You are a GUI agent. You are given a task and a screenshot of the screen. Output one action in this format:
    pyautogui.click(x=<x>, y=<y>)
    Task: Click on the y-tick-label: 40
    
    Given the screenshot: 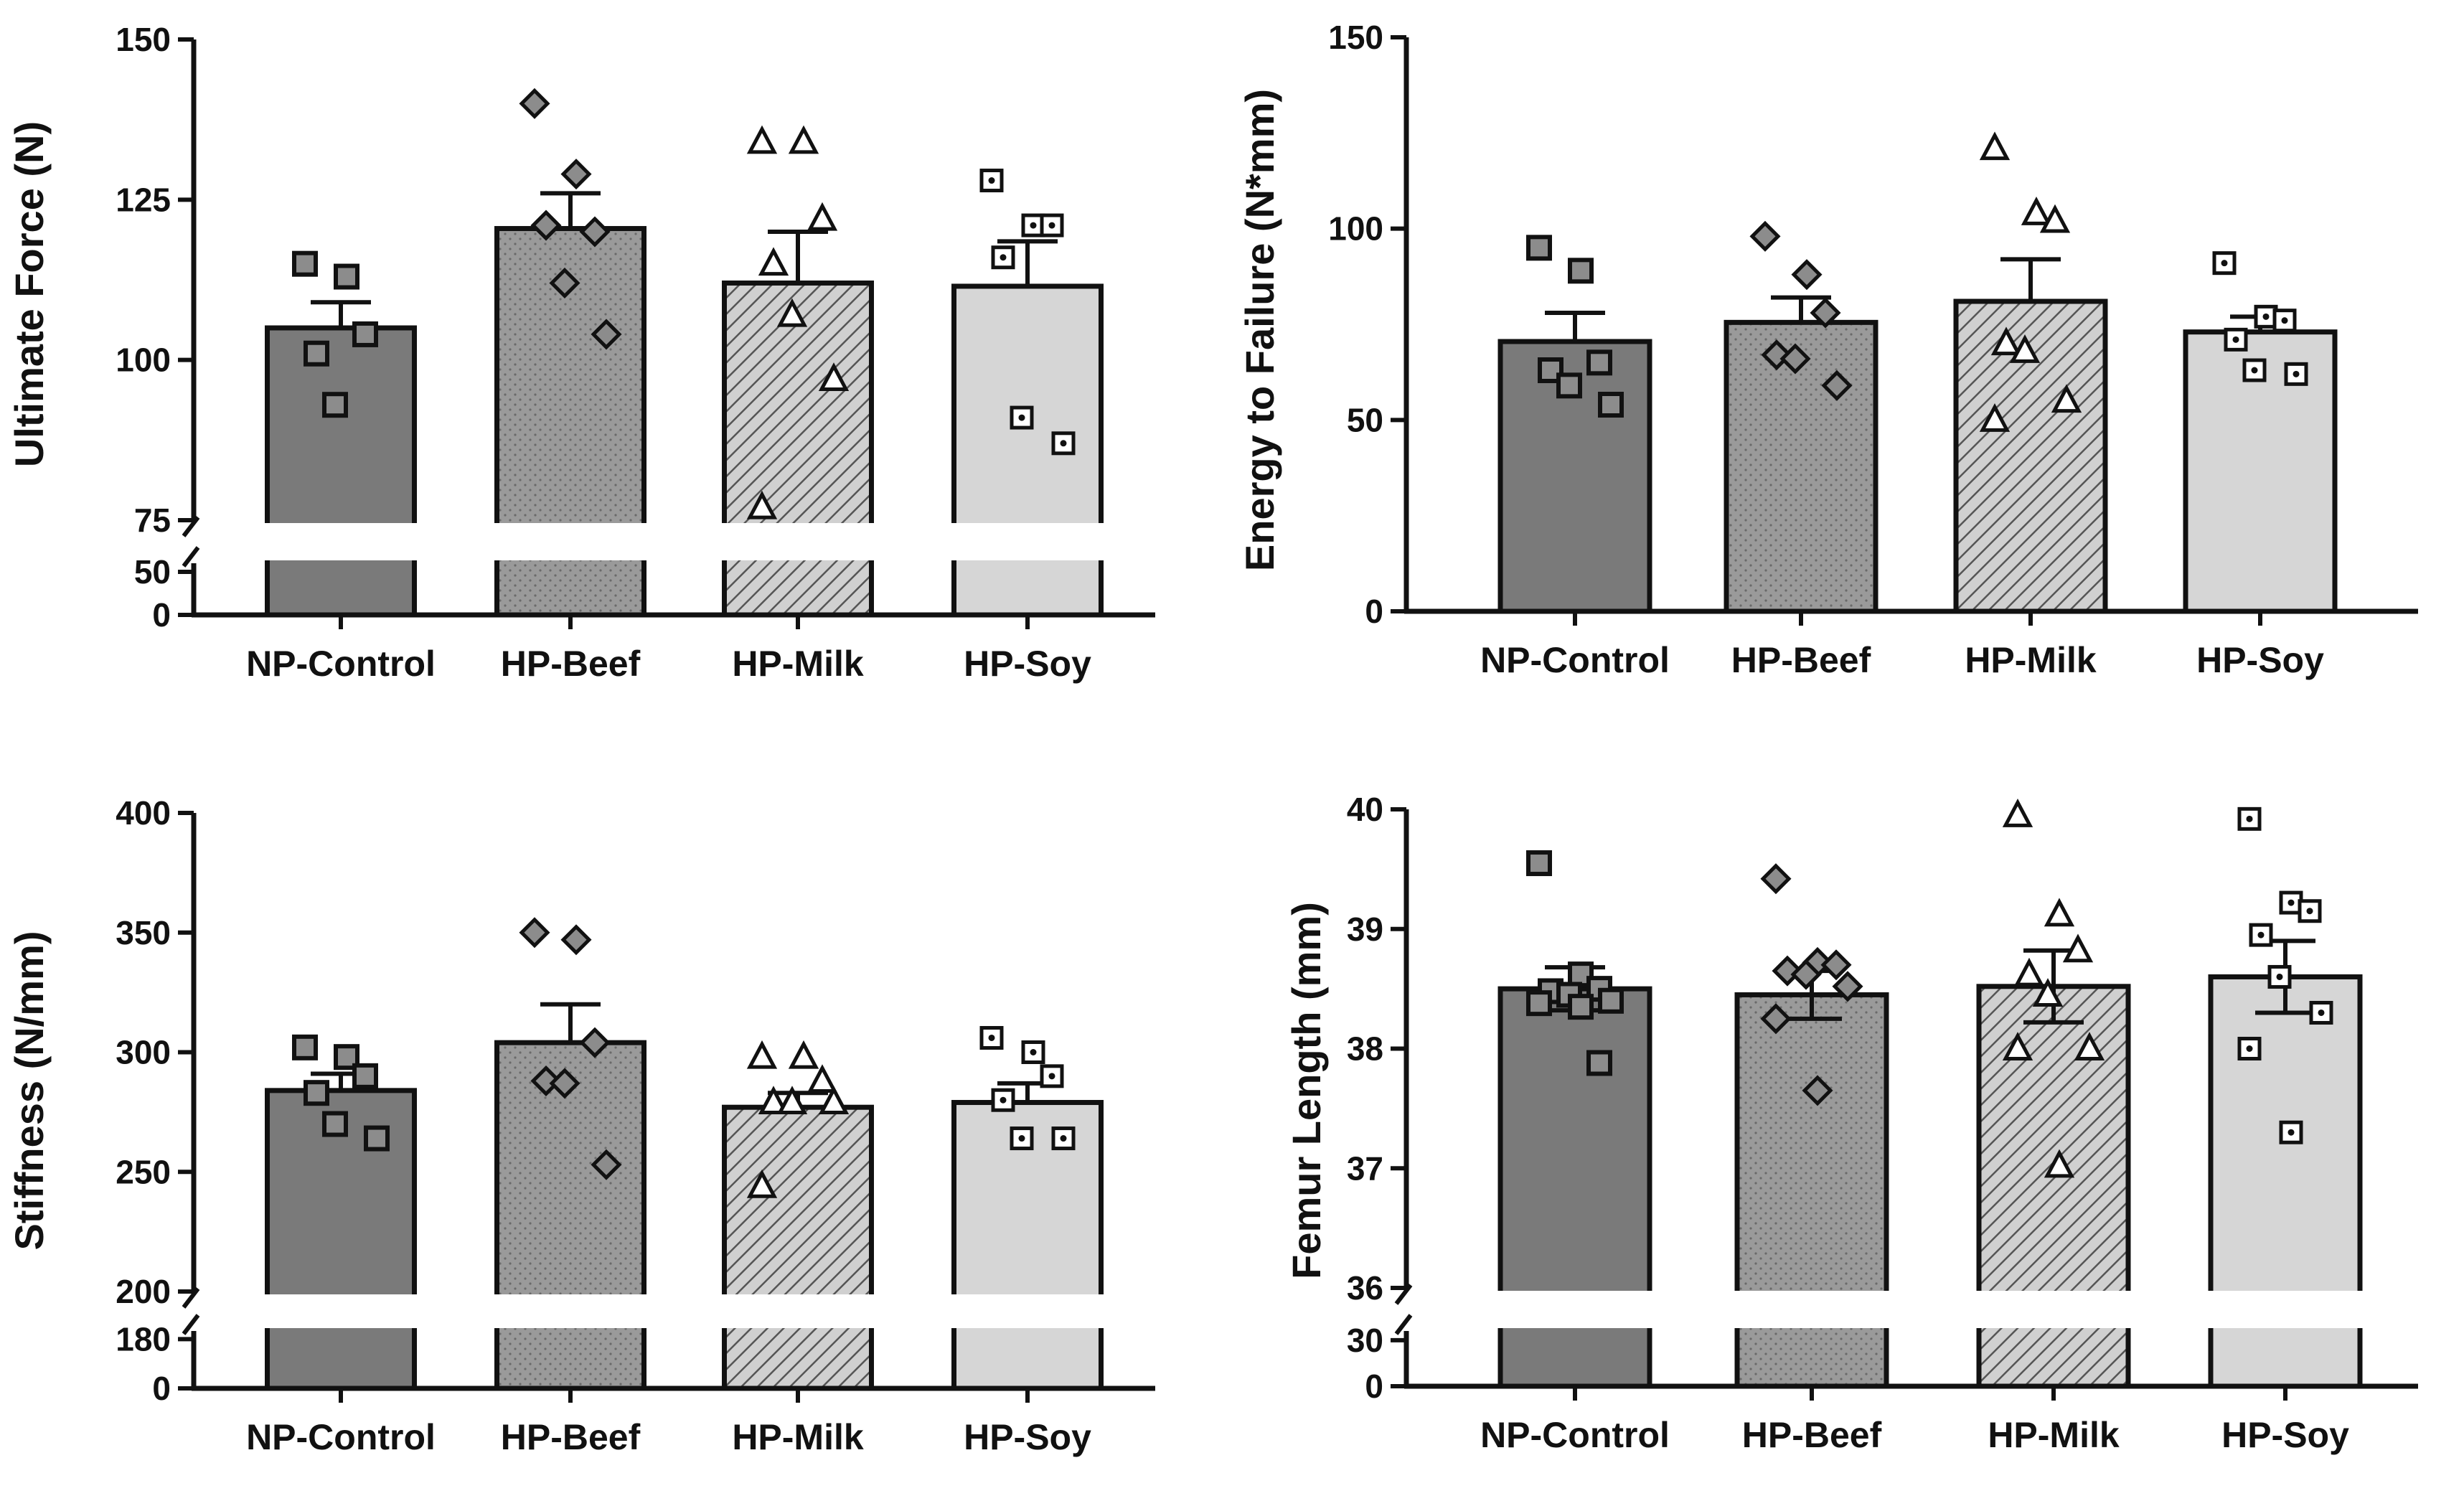 What is the action you would take?
    pyautogui.click(x=1365, y=810)
    